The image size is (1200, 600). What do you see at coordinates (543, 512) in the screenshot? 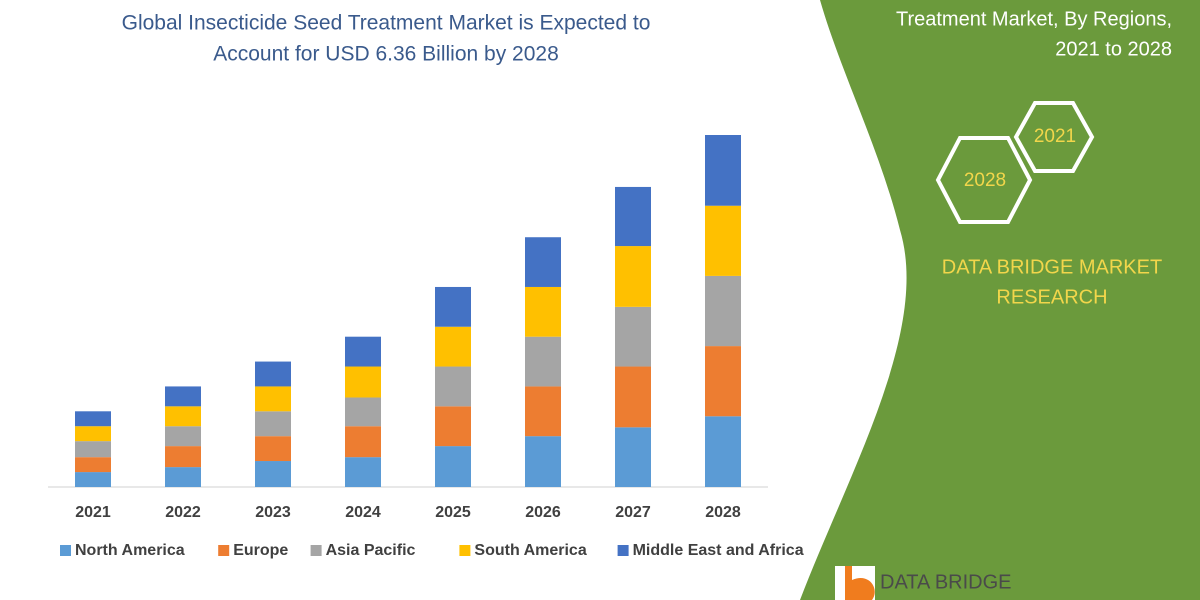
I see `x-tick-label: 2026` at bounding box center [543, 512].